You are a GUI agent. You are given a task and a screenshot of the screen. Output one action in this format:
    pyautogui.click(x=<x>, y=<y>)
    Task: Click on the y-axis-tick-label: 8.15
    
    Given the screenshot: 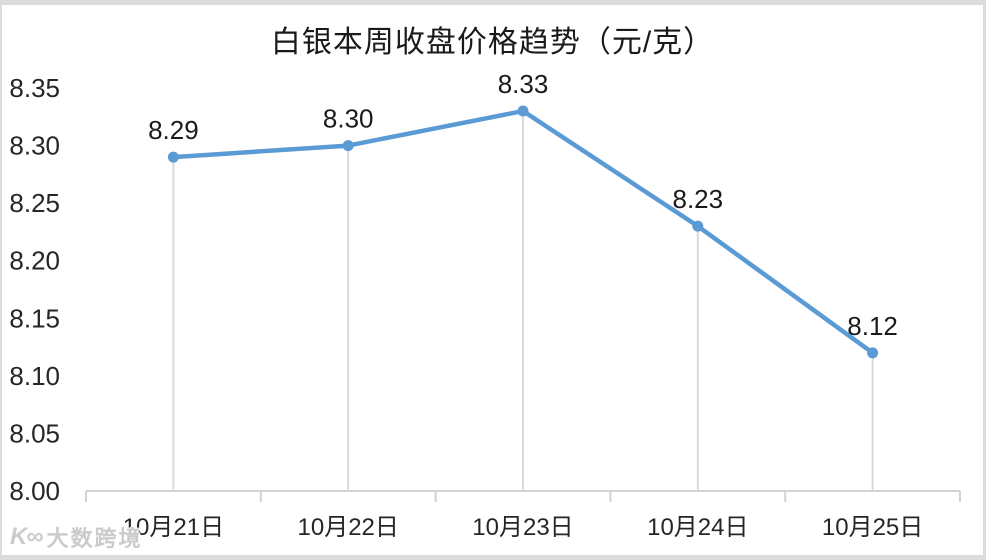 What is the action you would take?
    pyautogui.click(x=34, y=318)
    